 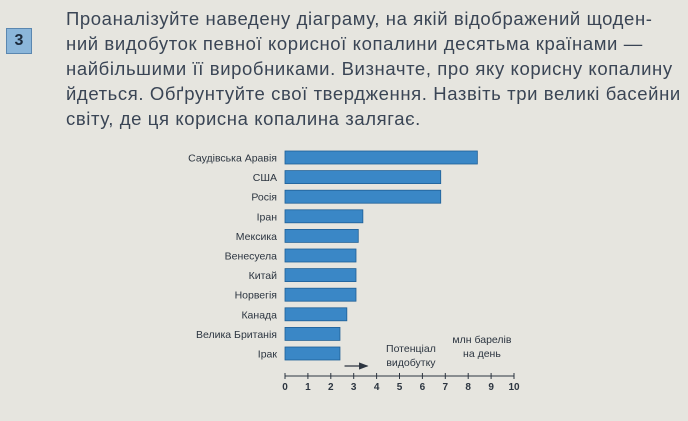 I want to click on x-tick-label: 0, so click(x=285, y=387).